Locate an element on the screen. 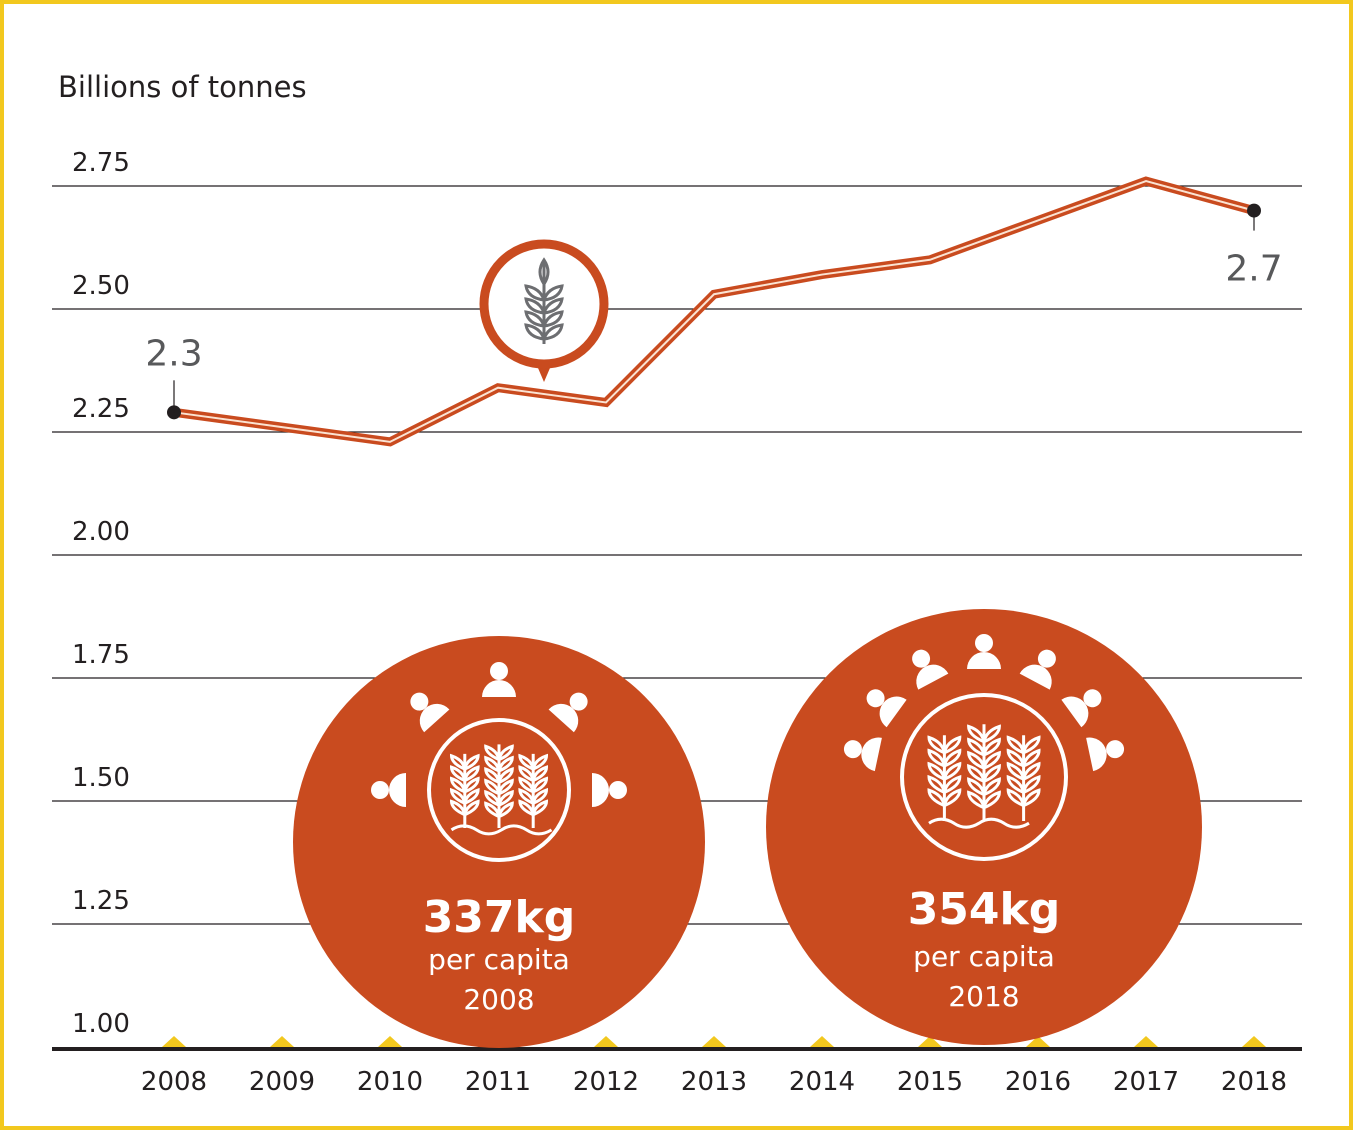 The image size is (1353, 1130). y-tick-label: 2.75 is located at coordinates (101, 163).